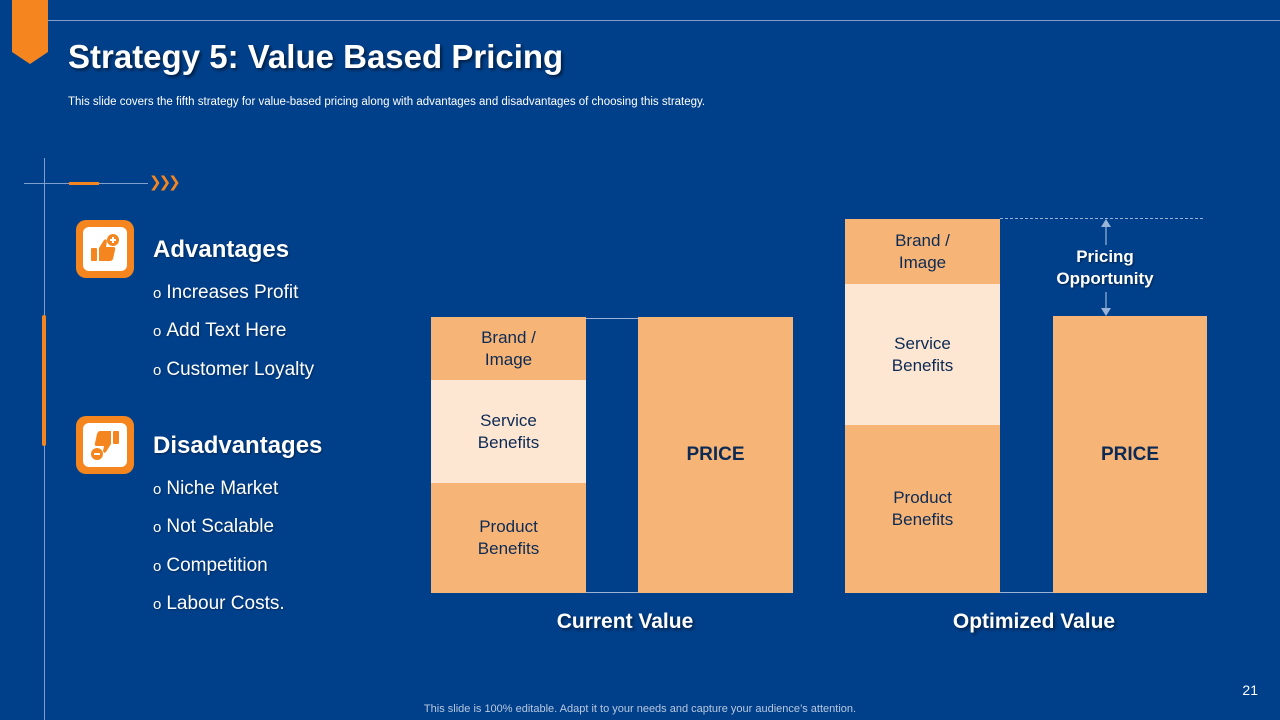 The width and height of the screenshot is (1280, 720). What do you see at coordinates (214, 526) in the screenshot?
I see `disadvantage-item: o Not Scalable` at bounding box center [214, 526].